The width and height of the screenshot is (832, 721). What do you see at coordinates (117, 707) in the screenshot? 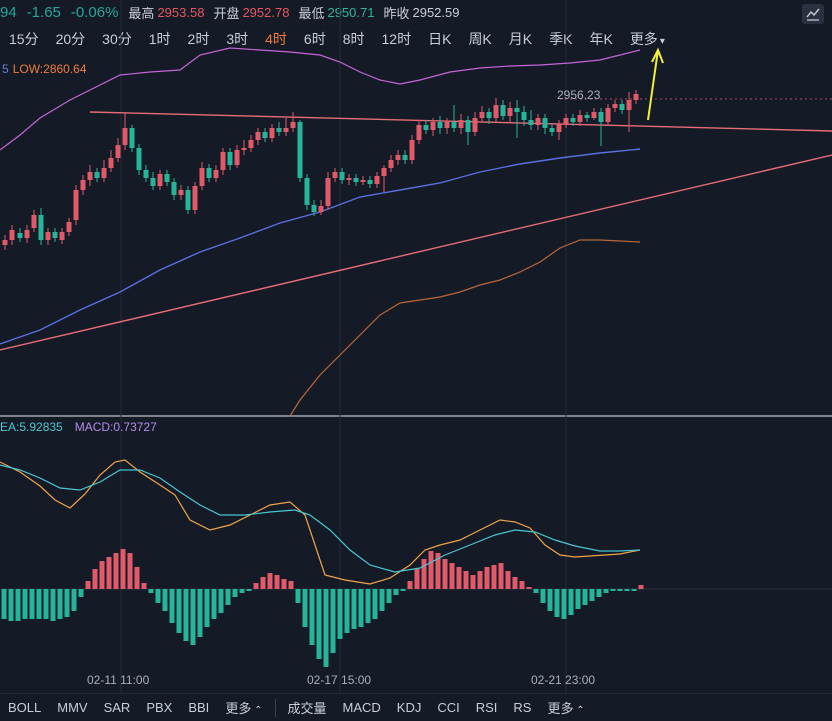
I see `main-indicator-2: SAR` at bounding box center [117, 707].